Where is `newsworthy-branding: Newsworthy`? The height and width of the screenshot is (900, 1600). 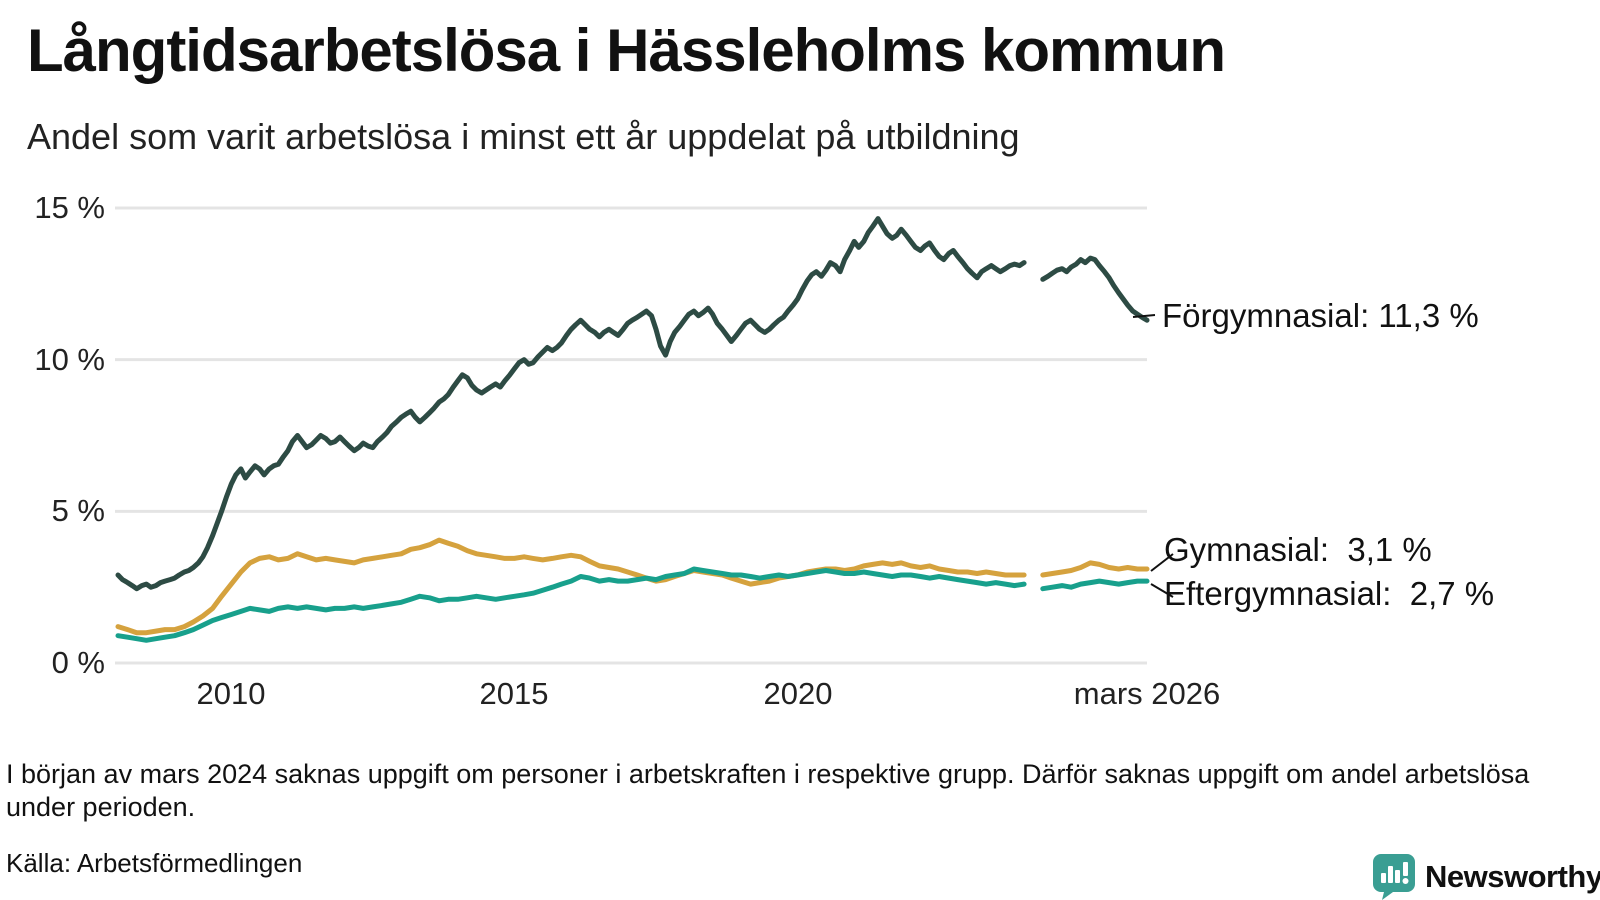 newsworthy-branding: Newsworthy is located at coordinates (1486, 877).